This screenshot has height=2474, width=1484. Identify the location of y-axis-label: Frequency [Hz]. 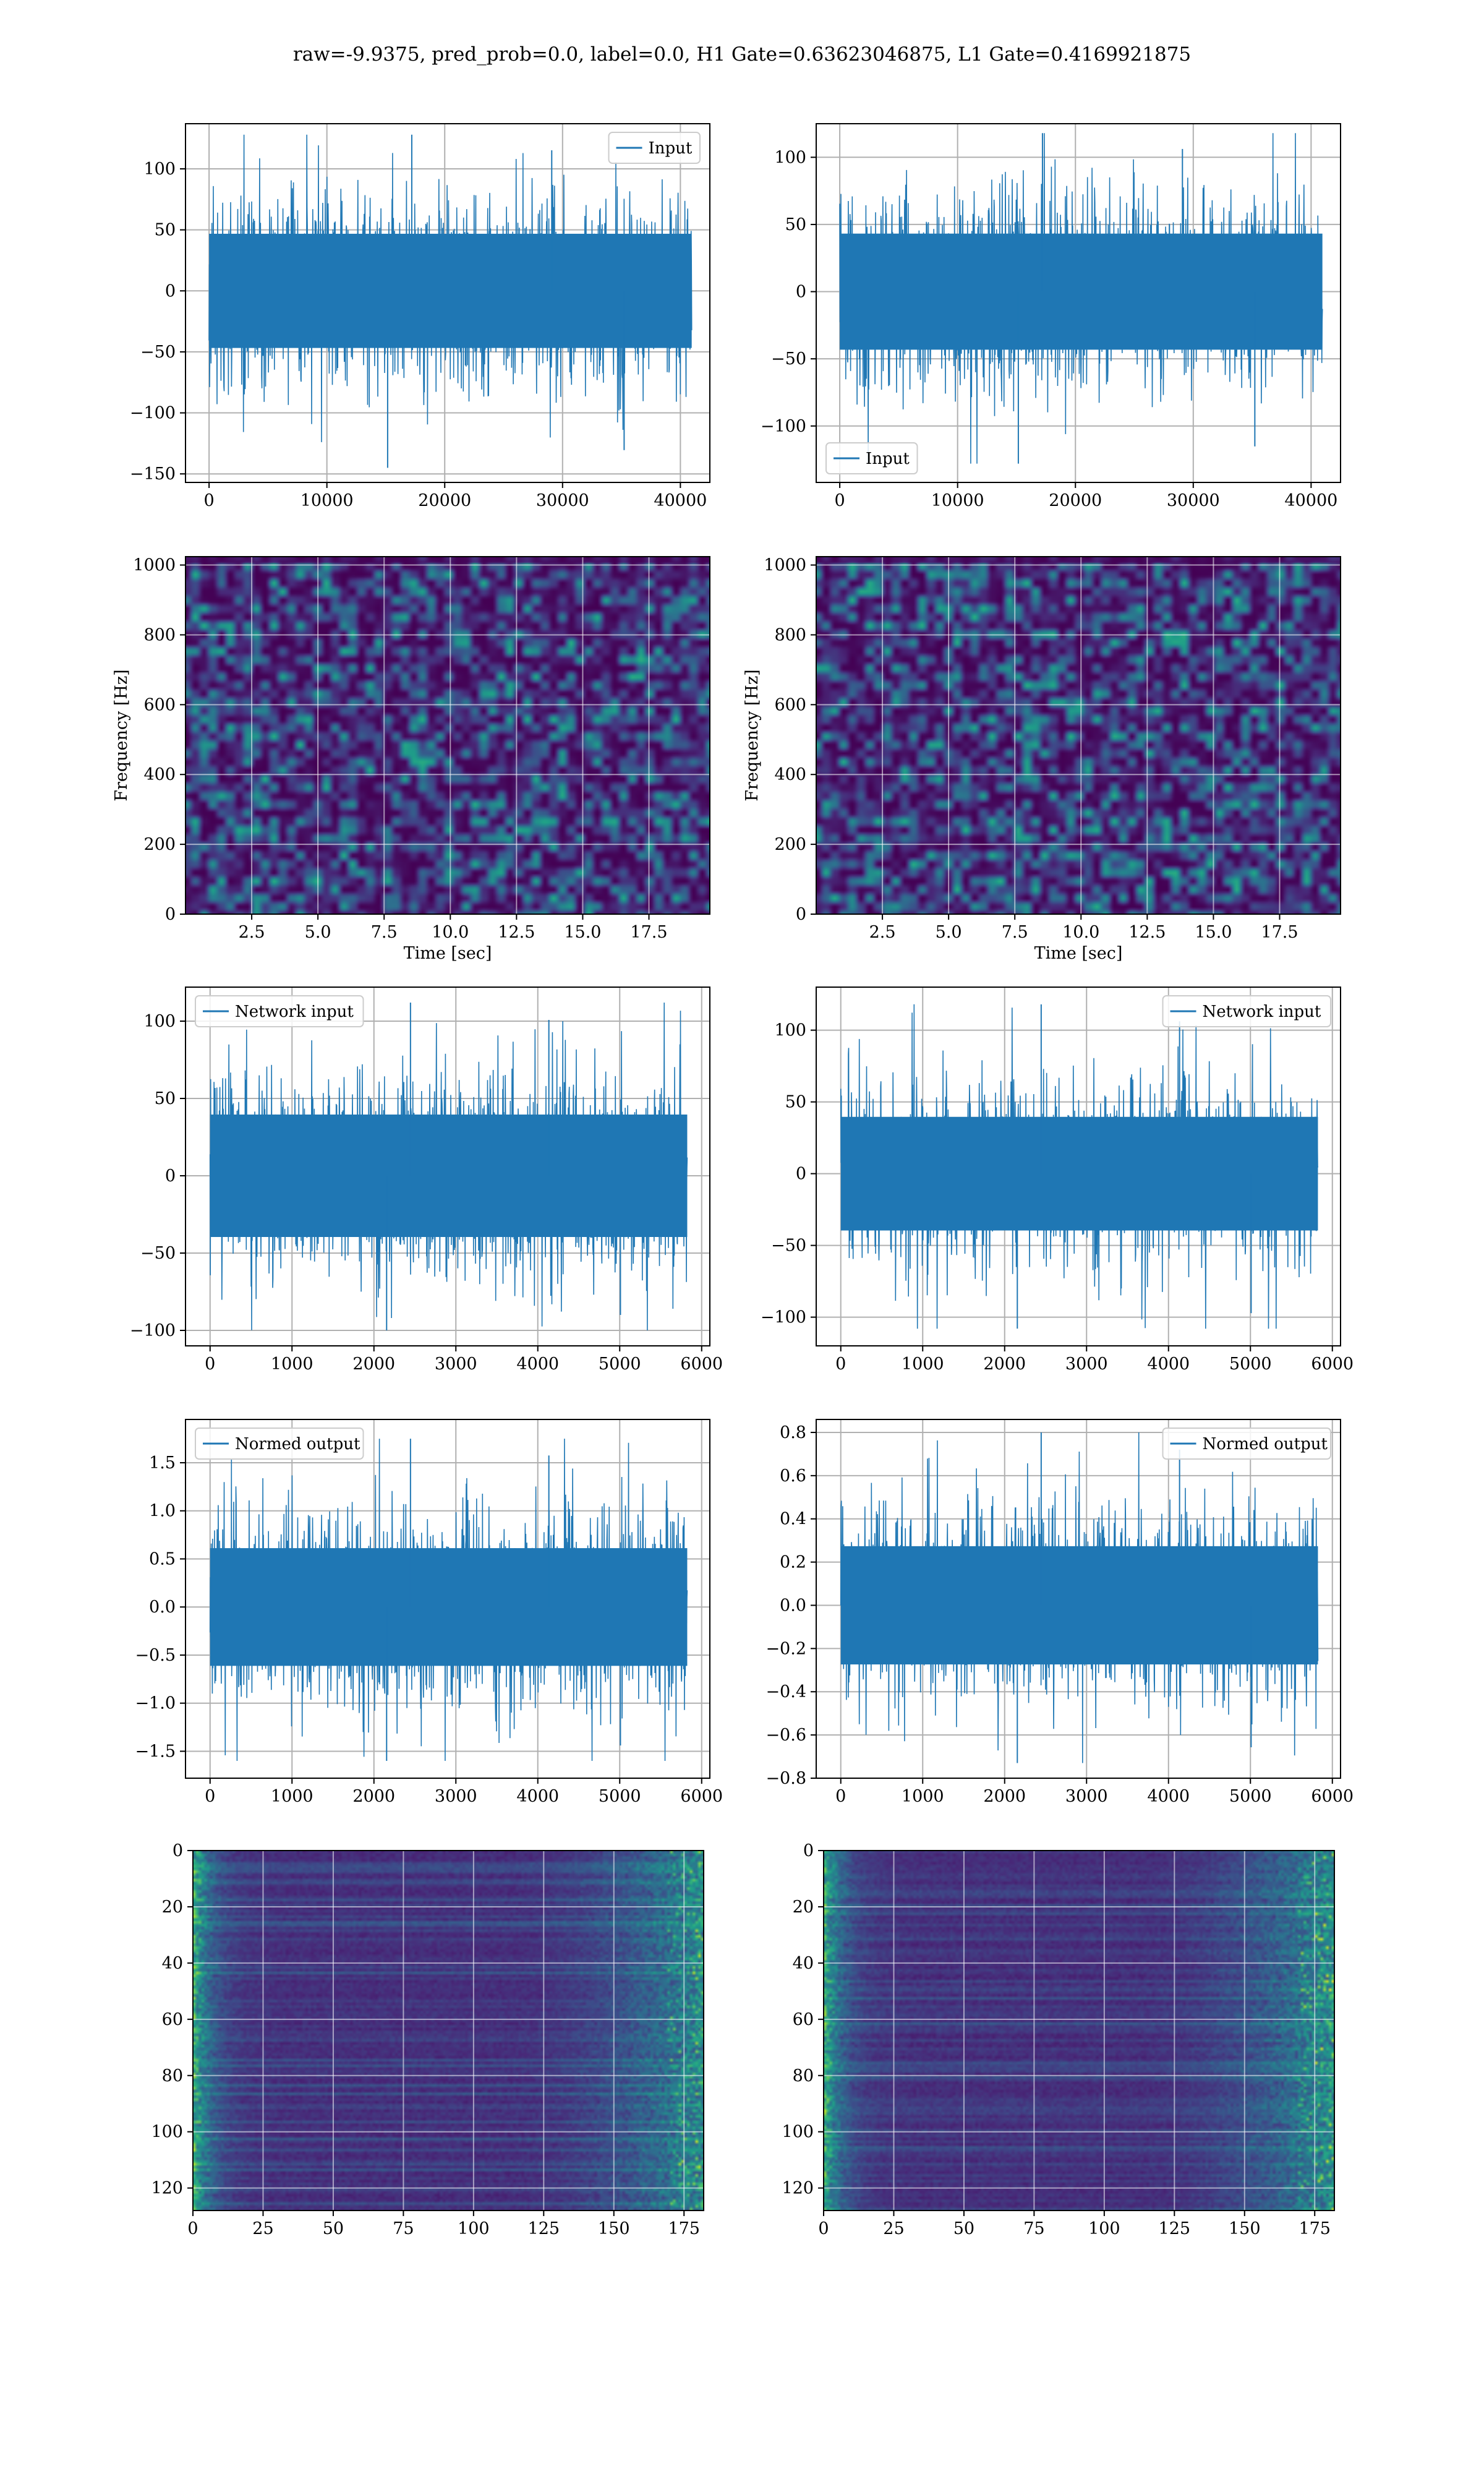
(121, 735).